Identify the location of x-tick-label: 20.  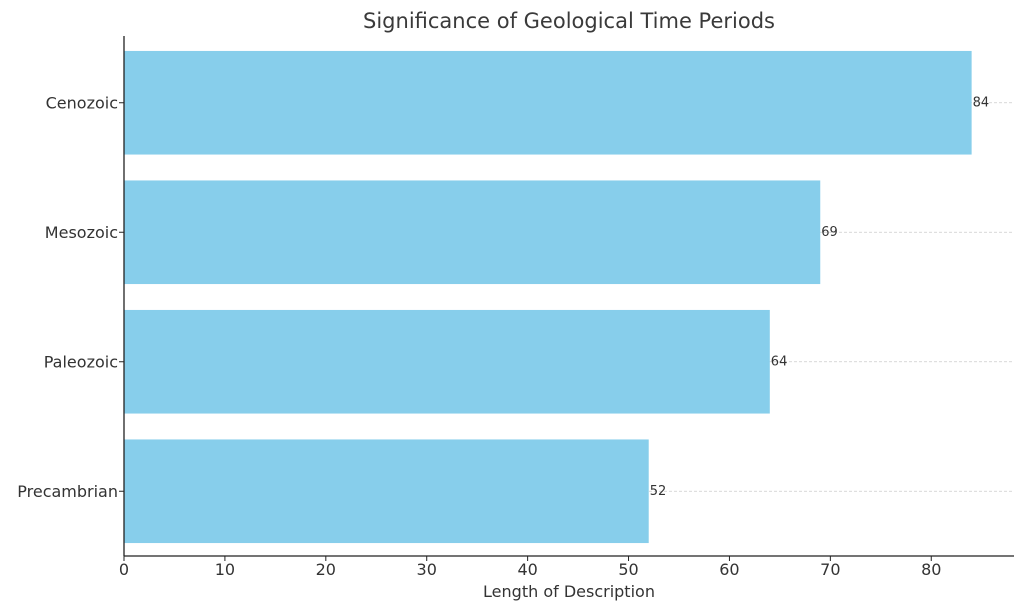
(326, 569).